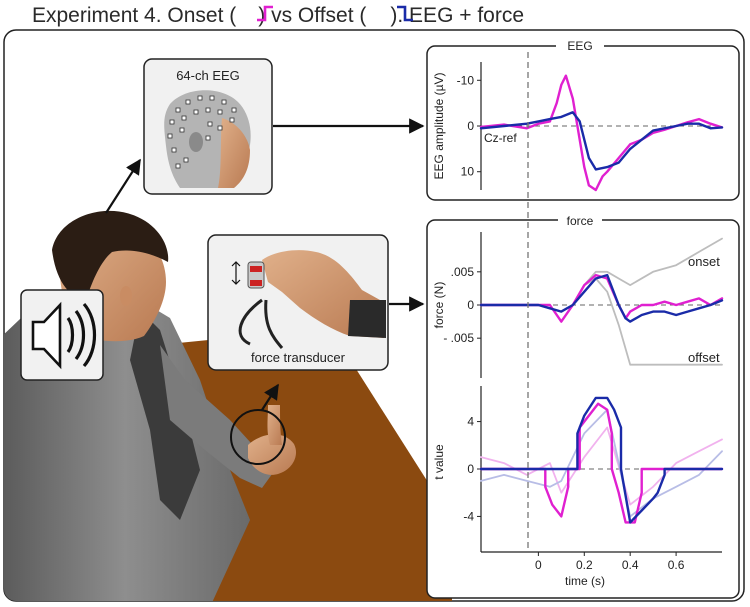  Describe the element at coordinates (458, 338) in the screenshot. I see `y-tick-label: - .005` at that location.